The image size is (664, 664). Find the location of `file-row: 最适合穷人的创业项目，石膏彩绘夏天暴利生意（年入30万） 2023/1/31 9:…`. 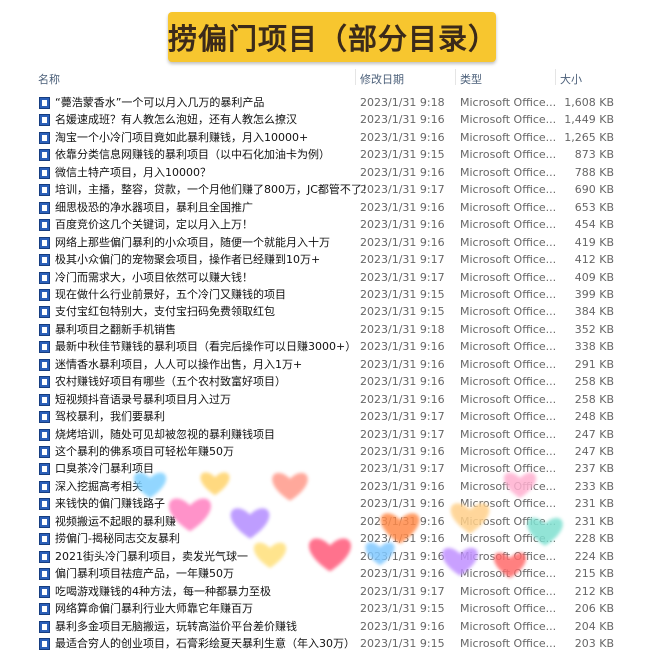

file-row: 最适合穷人的创业项目，石膏彩绘夏天暴利生意（年入30万） 2023/1/31 9:… is located at coordinates (332, 643).